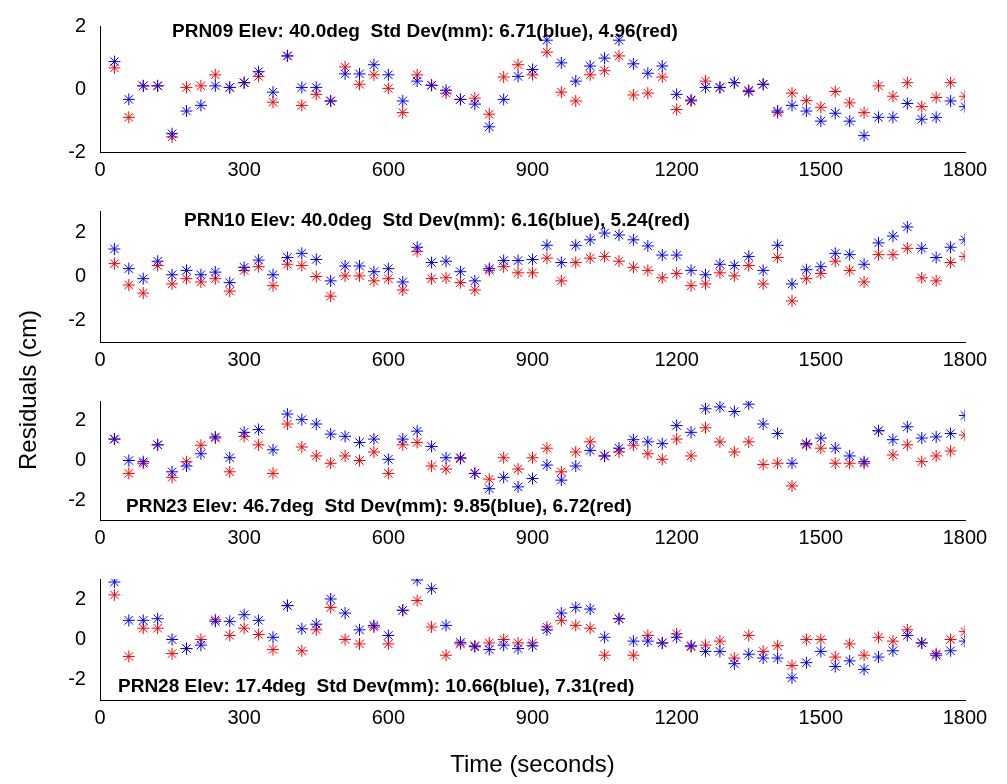 The height and width of the screenshot is (784, 1007). Describe the element at coordinates (376, 685) in the screenshot. I see `text: PRN28 Elev: 17.4deg Std Dev(mm): 10.66(blue), 7.31(red)` at that location.